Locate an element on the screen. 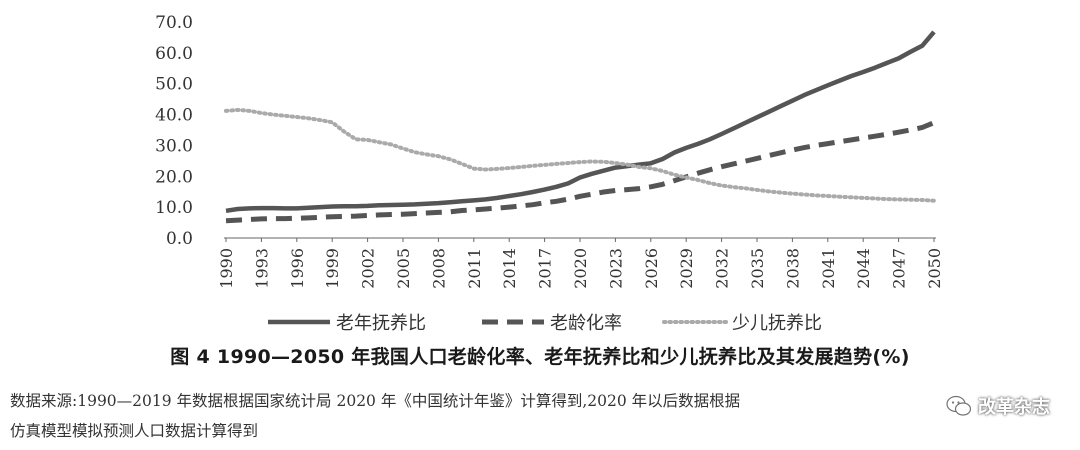 The height and width of the screenshot is (450, 1080). x-tick-label: 2014 is located at coordinates (509, 268).